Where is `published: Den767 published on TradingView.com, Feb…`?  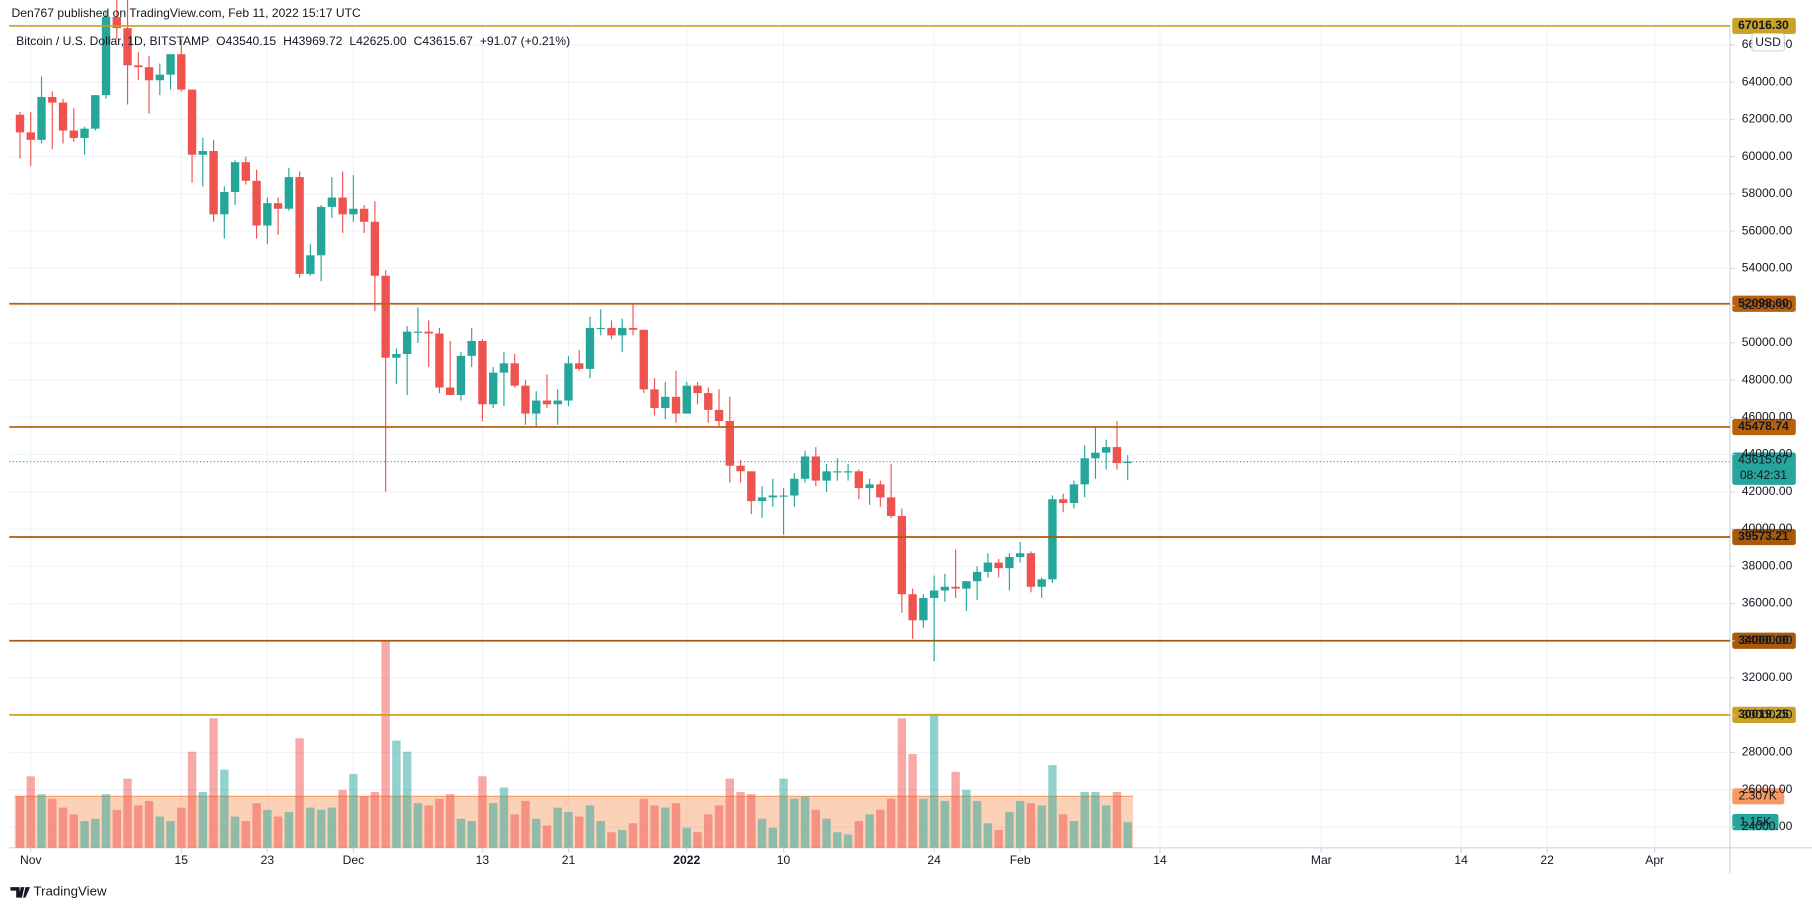 published: Den767 published on TradingView.com, Feb… is located at coordinates (186, 13).